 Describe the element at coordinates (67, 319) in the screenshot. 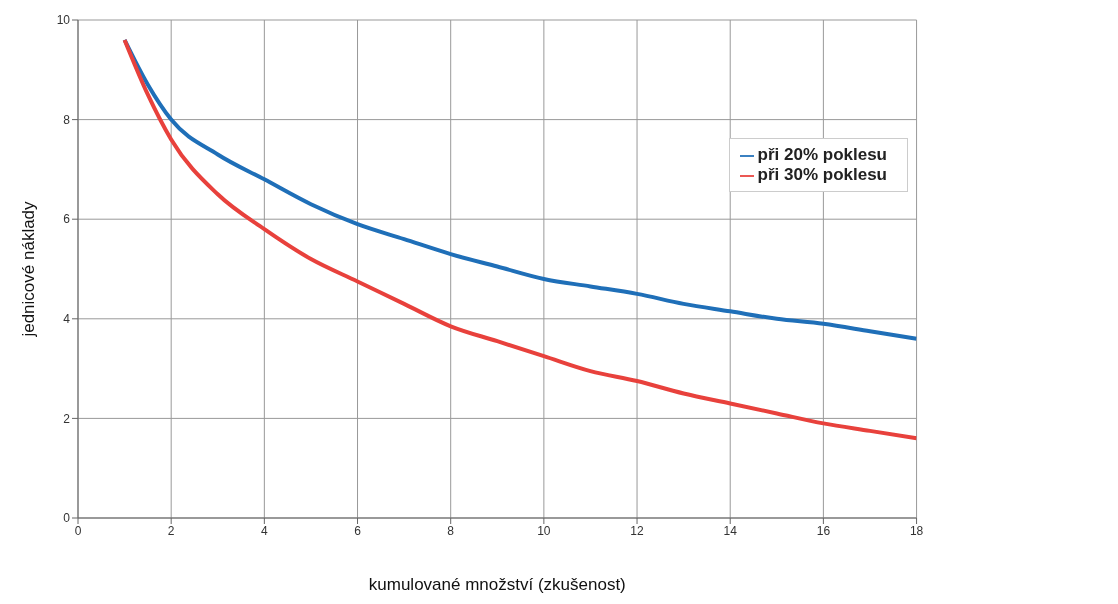

I see `y-tick-label: 4` at that location.